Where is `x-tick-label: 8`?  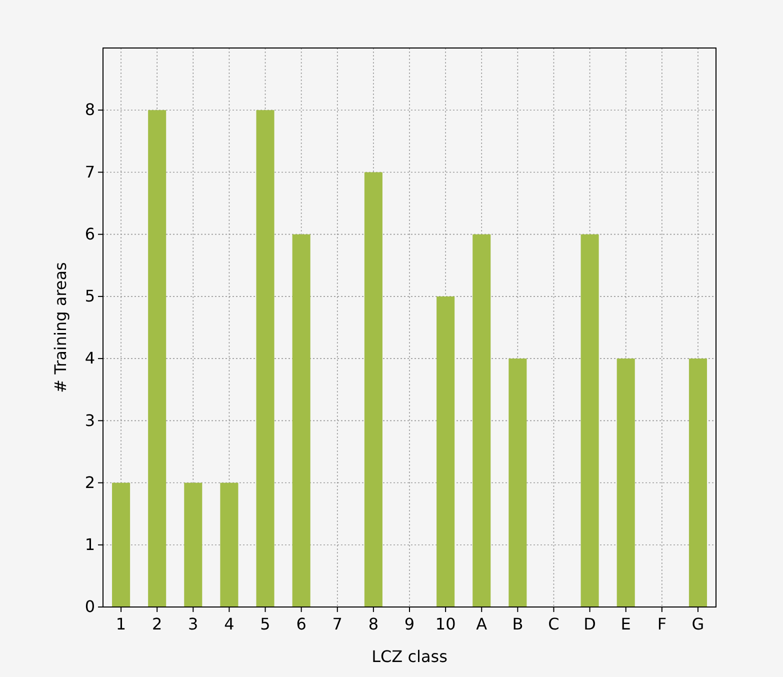 x-tick-label: 8 is located at coordinates (373, 624).